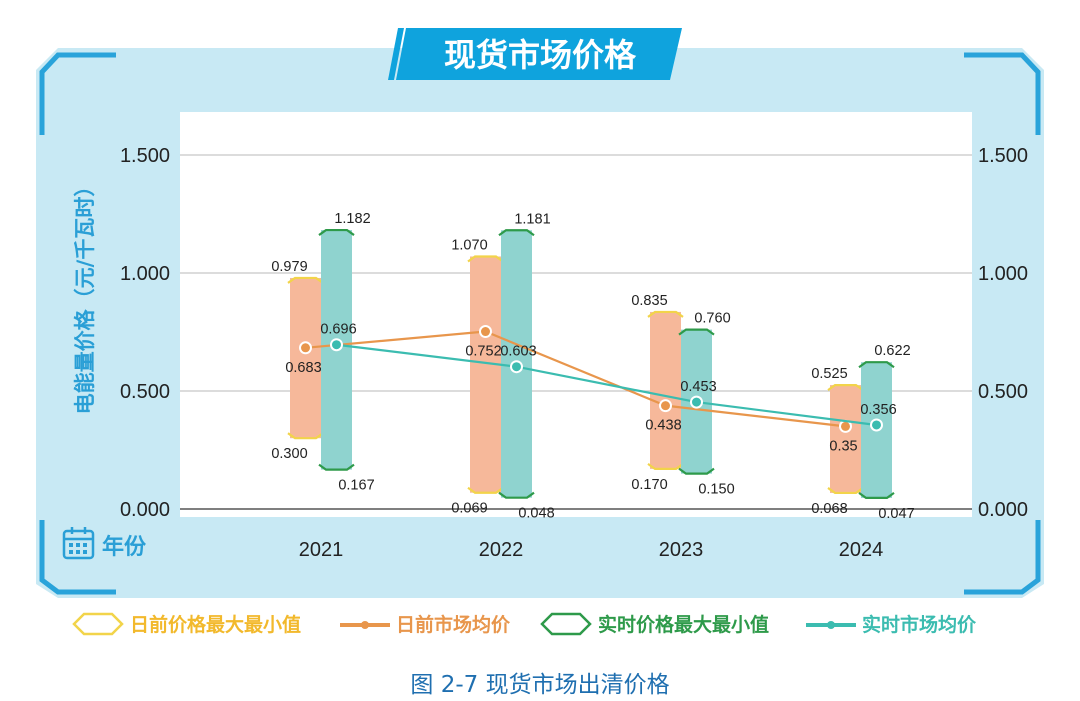 The height and width of the screenshot is (701, 1080). I want to click on dayahead-avg-marker-2023, so click(665, 406).